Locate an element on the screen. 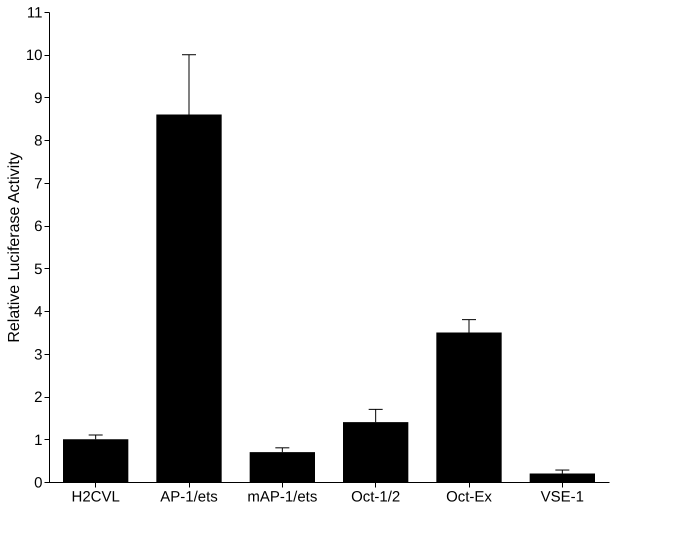 The image size is (676, 556). y-tick-label: 1 is located at coordinates (38, 440).